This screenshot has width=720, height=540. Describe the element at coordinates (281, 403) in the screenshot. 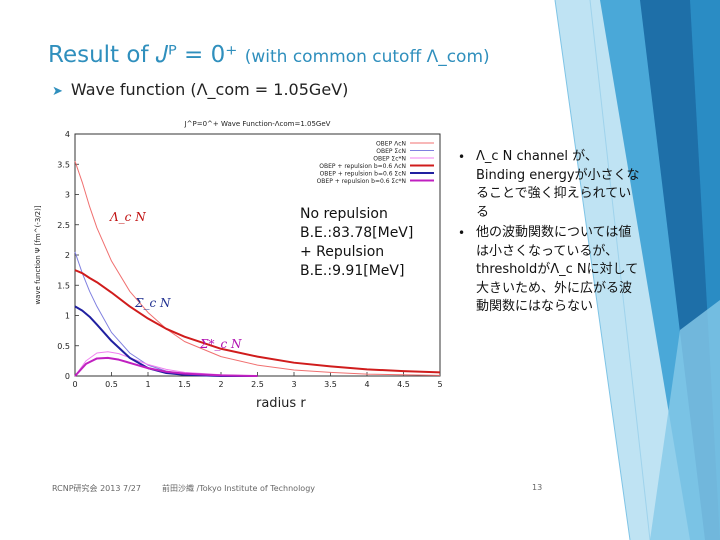

I see `radius-axis-label: radius r` at that location.